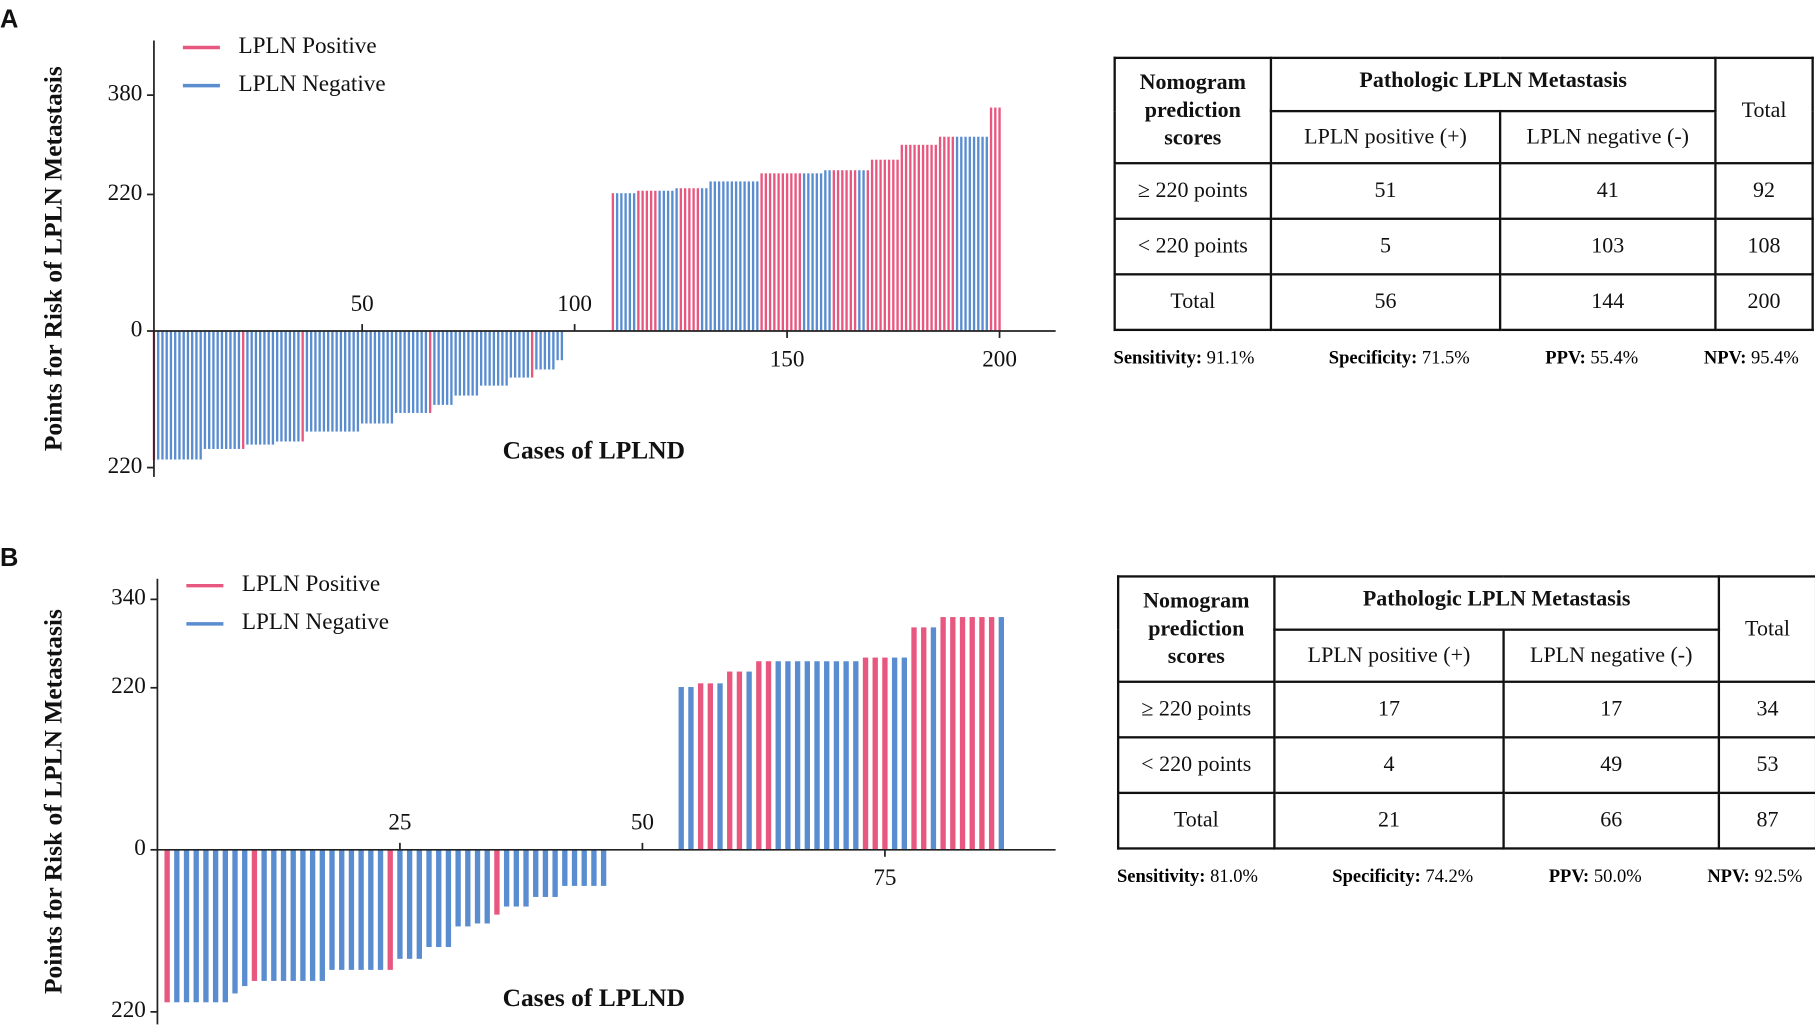 The width and height of the screenshot is (1815, 1027). Describe the element at coordinates (1389, 655) in the screenshot. I see `column-header: LPLN positive (+)` at that location.